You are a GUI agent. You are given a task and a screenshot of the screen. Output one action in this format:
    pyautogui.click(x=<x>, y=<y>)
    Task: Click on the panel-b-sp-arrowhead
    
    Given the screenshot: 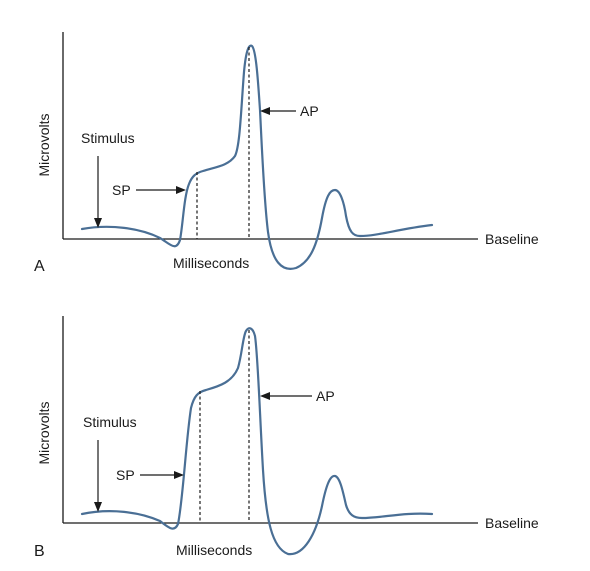 What is the action you would take?
    pyautogui.click(x=179, y=475)
    